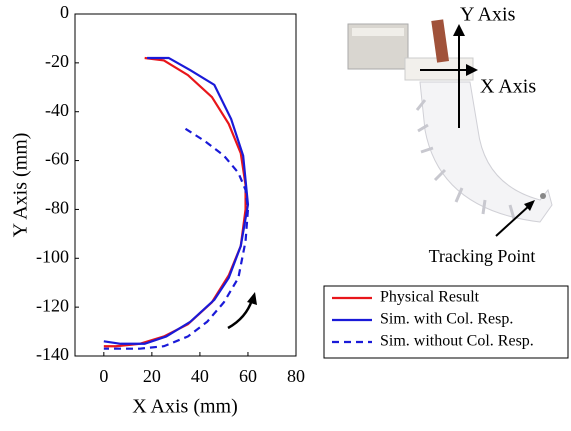  What do you see at coordinates (482, 256) in the screenshot?
I see `tracking-label: Tracking Point` at bounding box center [482, 256].